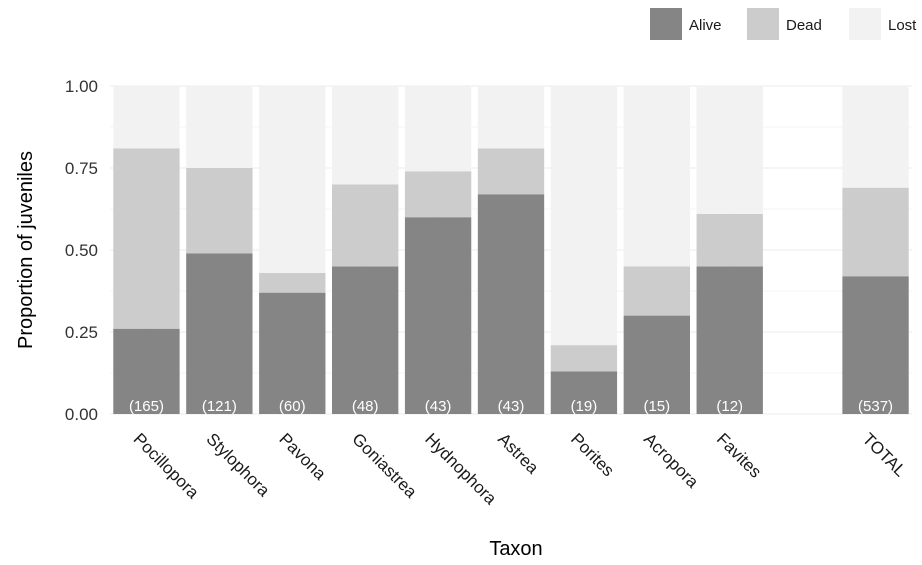 The image size is (922, 565). Describe the element at coordinates (384, 465) in the screenshot. I see `x-tick-label: Goniastrea` at that location.